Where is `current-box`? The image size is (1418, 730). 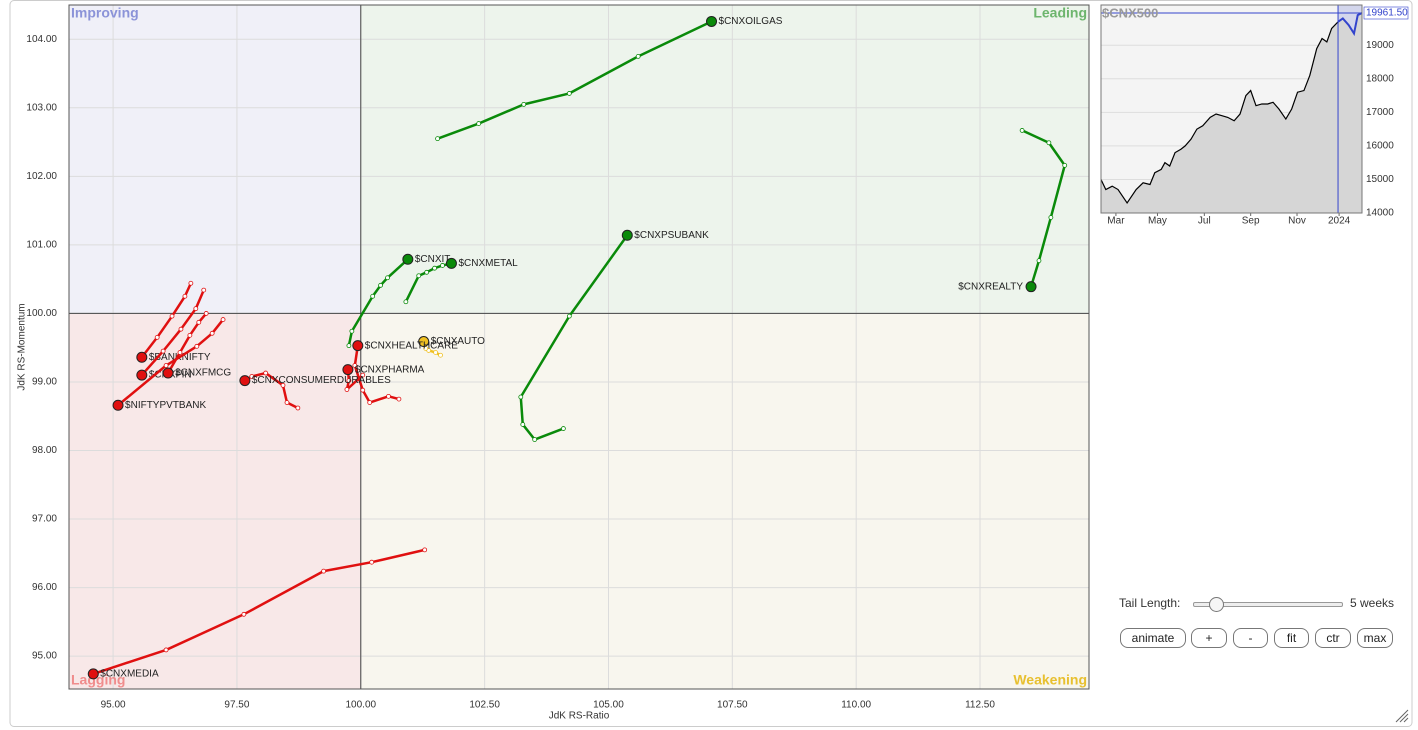 current-box is located at coordinates (1386, 13).